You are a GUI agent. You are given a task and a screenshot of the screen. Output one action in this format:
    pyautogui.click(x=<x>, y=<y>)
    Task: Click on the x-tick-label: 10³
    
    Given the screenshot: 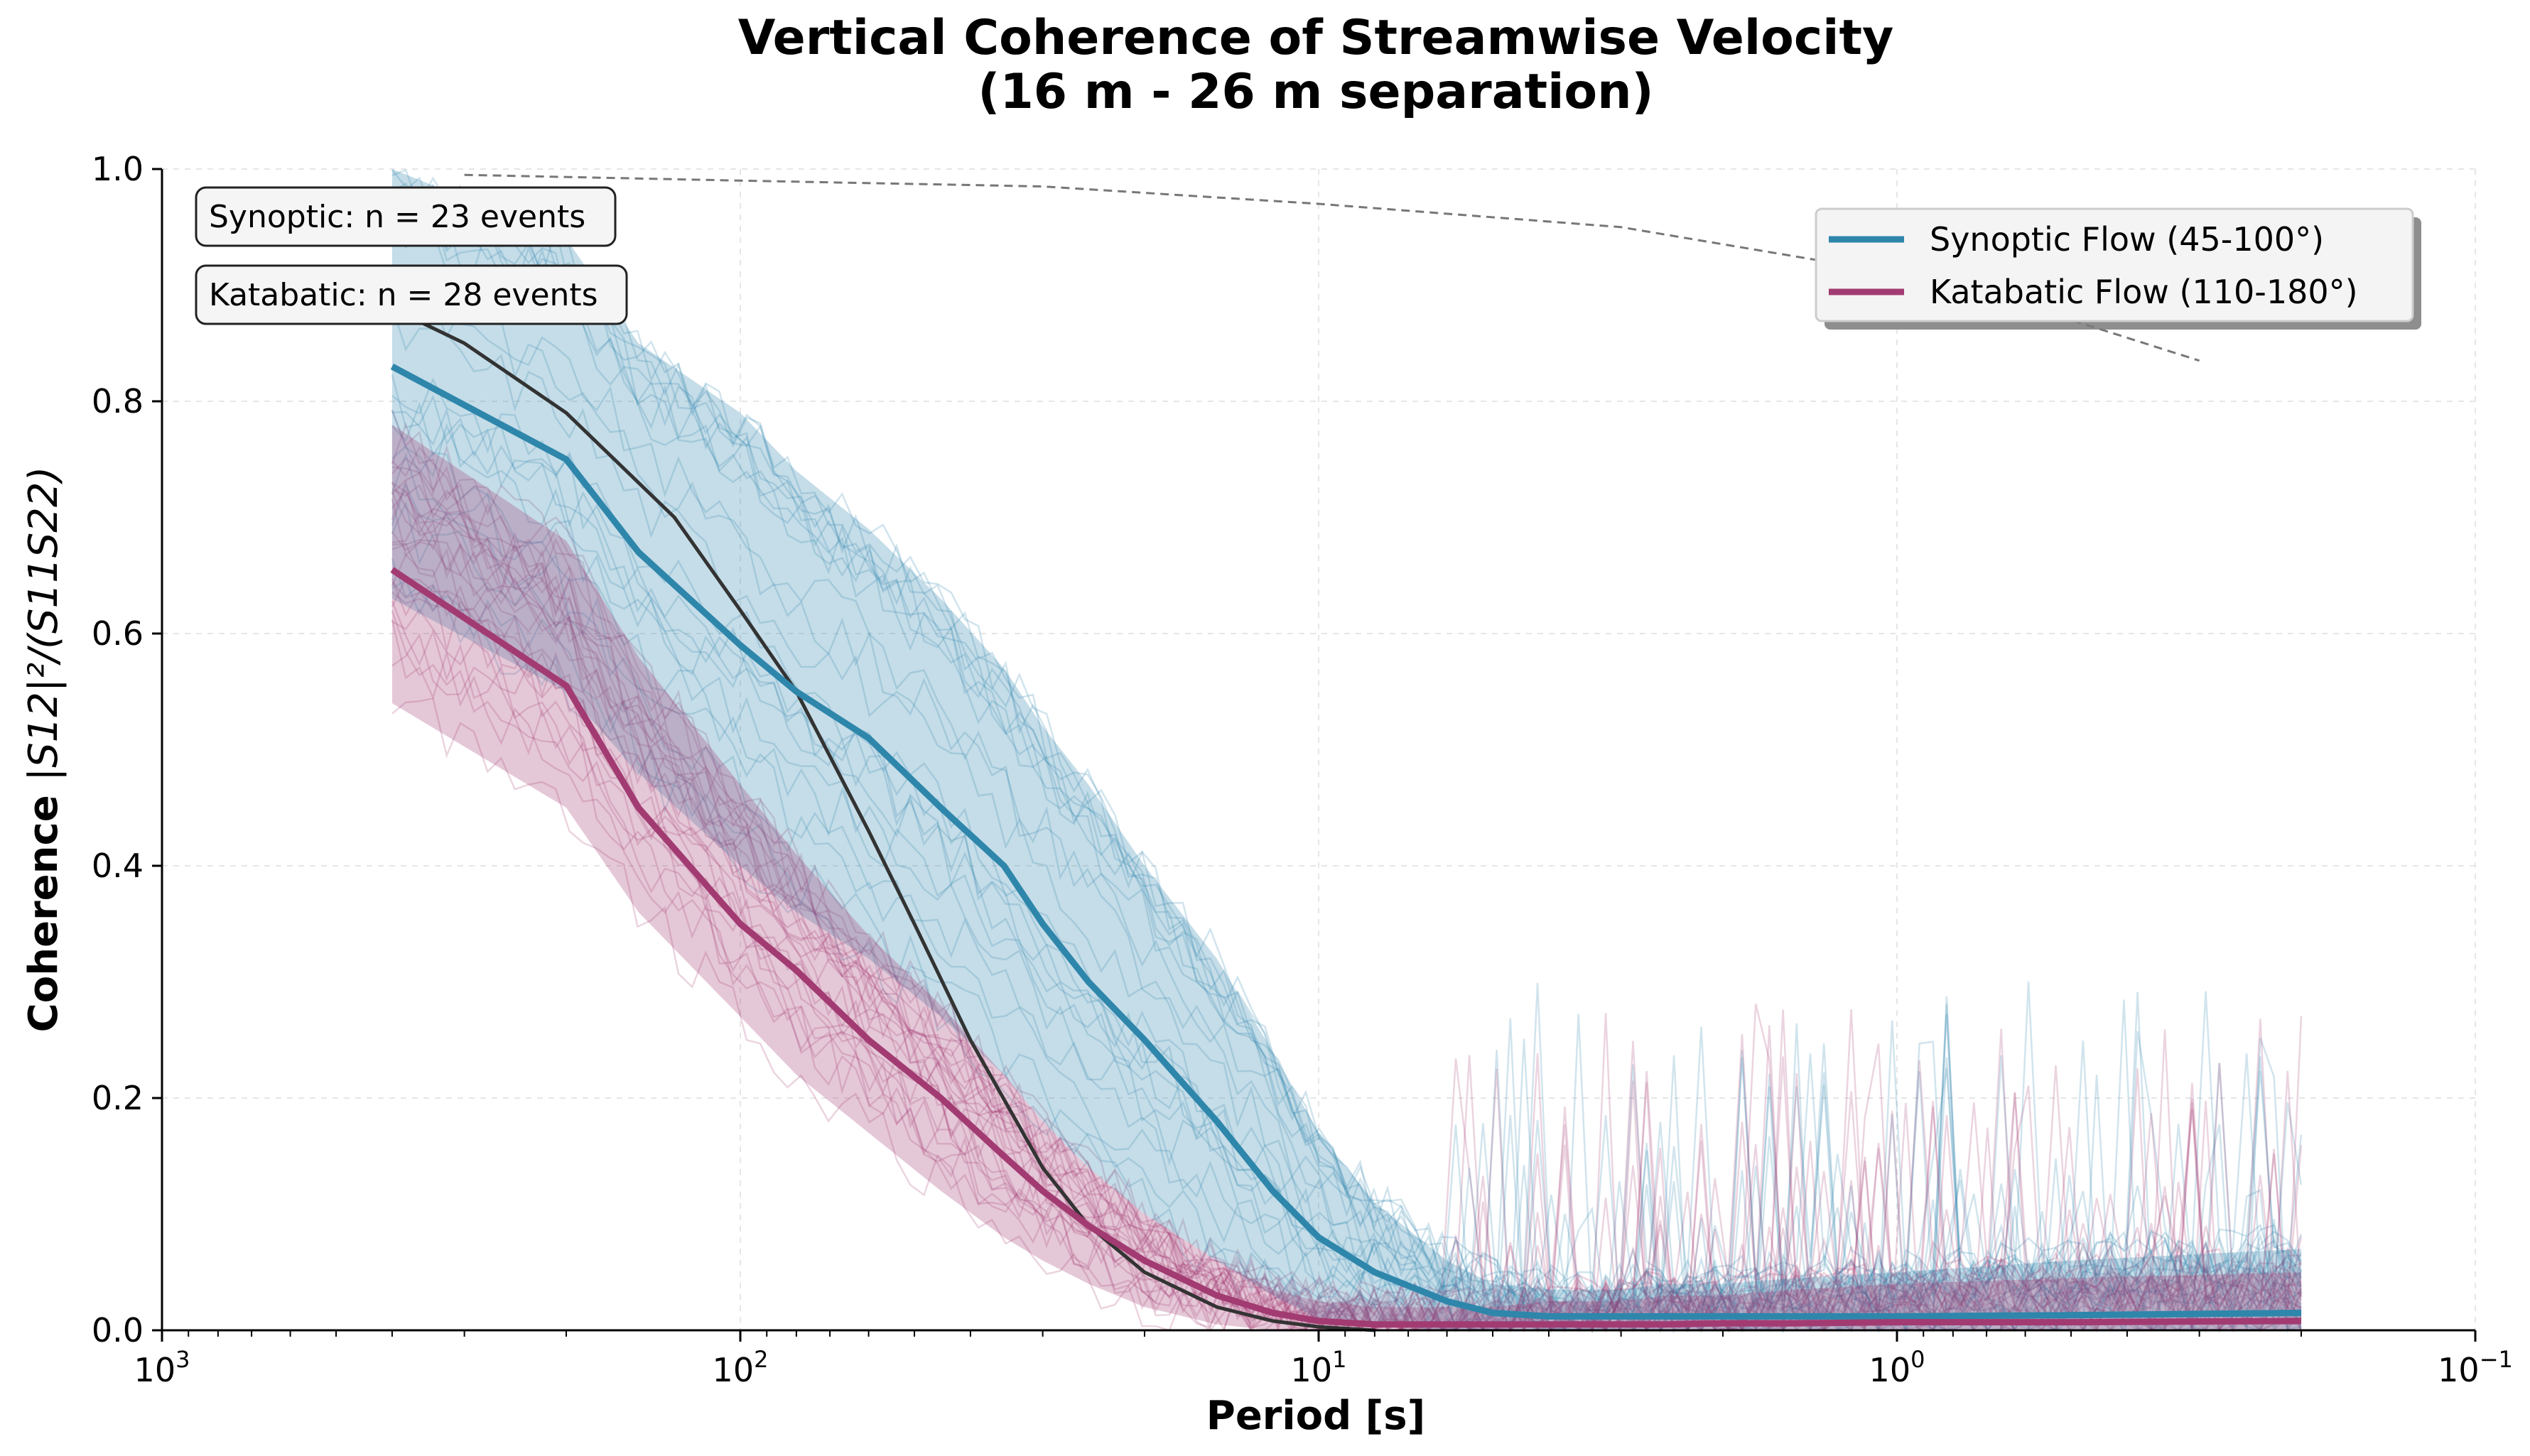 What is the action you would take?
    pyautogui.click(x=162, y=1367)
    